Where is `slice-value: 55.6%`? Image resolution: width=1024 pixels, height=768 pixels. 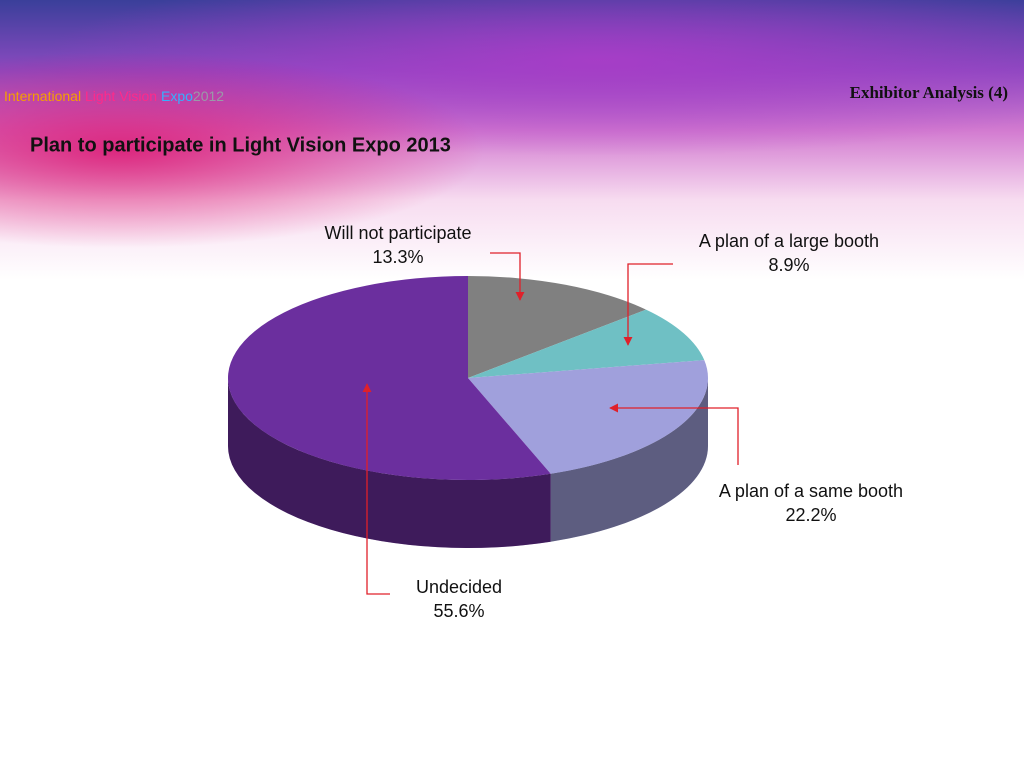
slice-value: 55.6% is located at coordinates (458, 611).